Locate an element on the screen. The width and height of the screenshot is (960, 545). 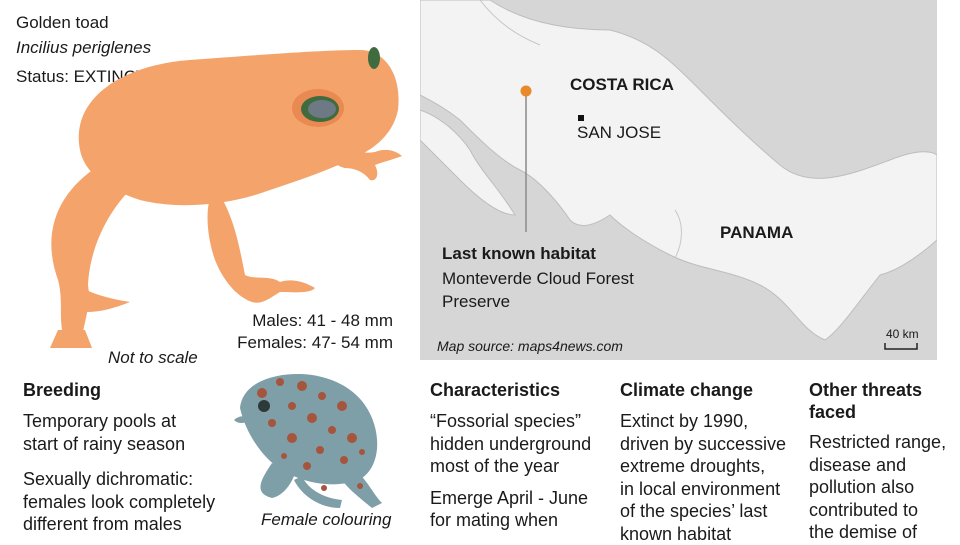
text-line: Sexually dichromatic: is located at coordinates (130, 479).